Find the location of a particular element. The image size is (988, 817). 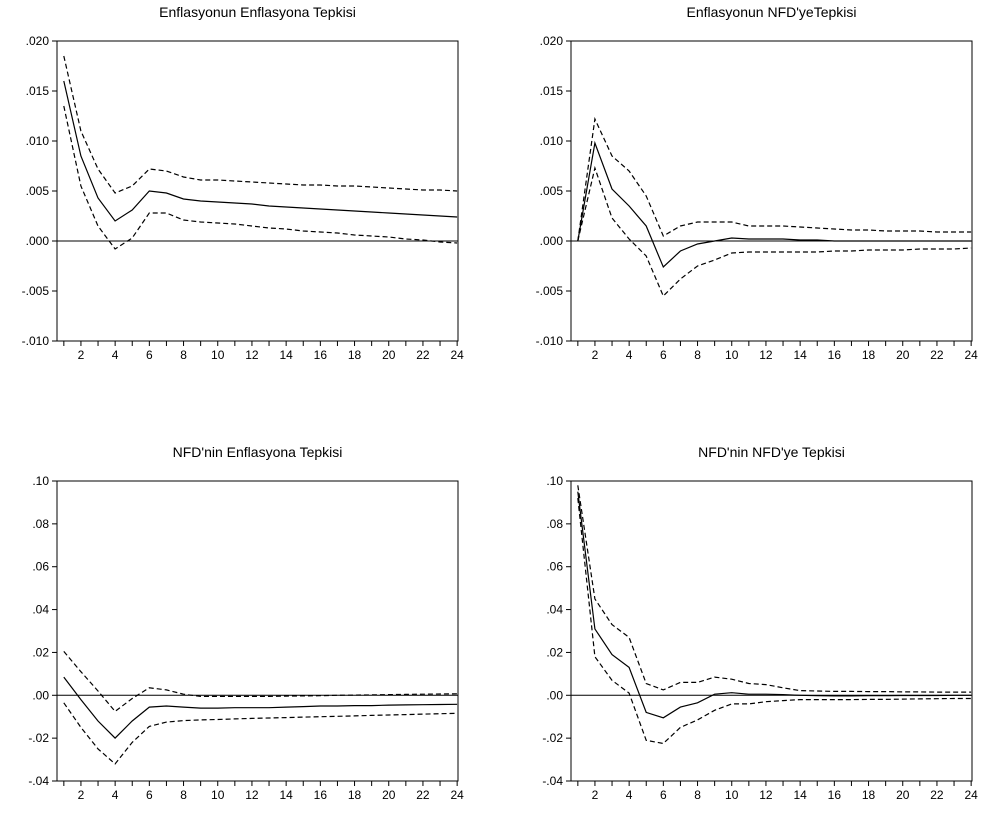

chart-title: Enflasyonun NFD'yeTepkisi is located at coordinates (772, 12).